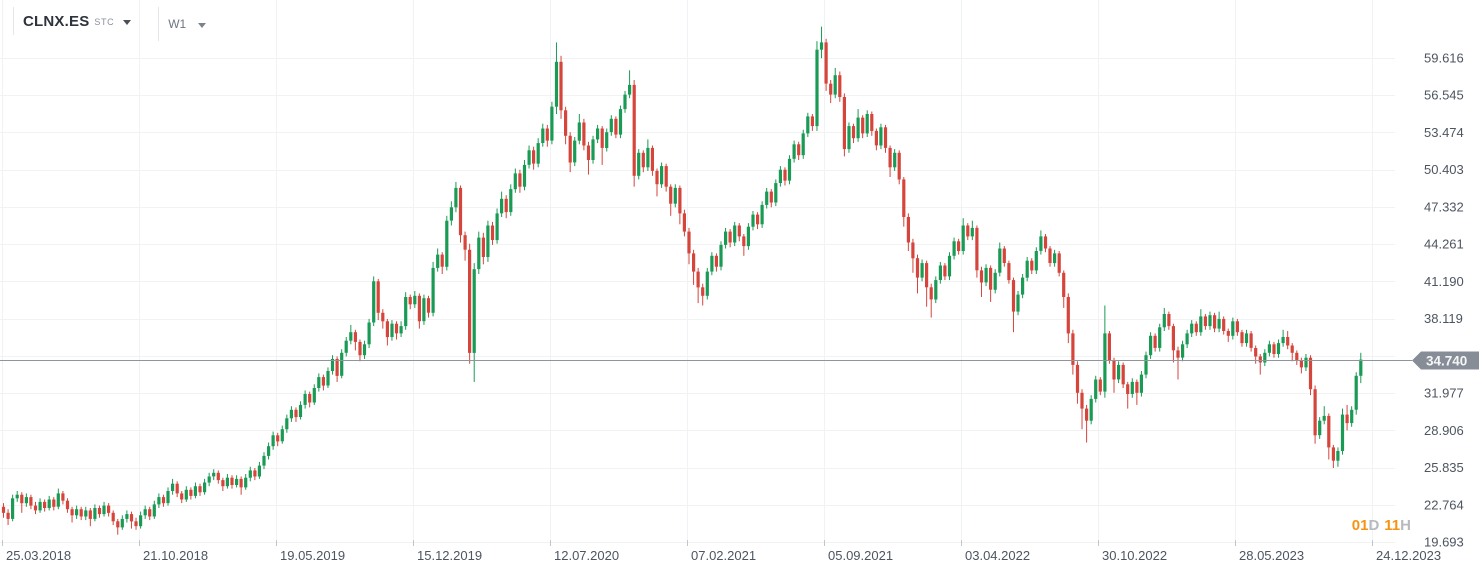 The image size is (1482, 571). Describe the element at coordinates (1444, 542) in the screenshot. I see `price-axis-label: 19.693` at that location.